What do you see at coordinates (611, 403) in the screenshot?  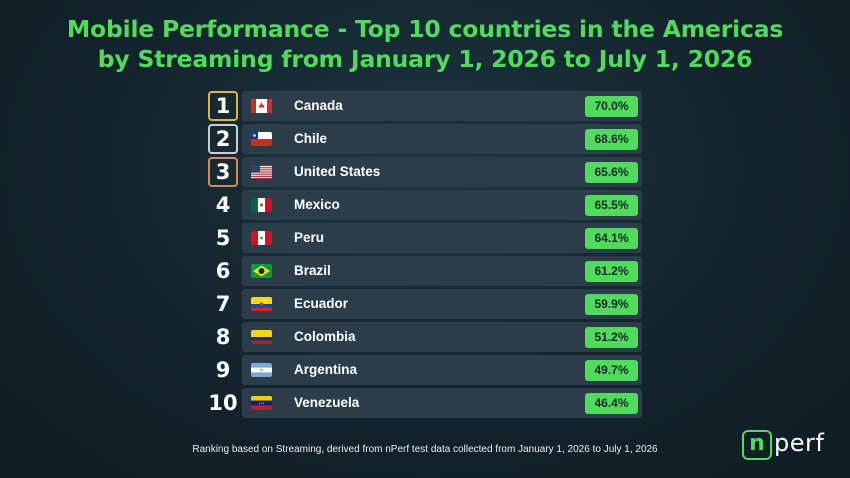 I see `score-badge: 46.4%` at bounding box center [611, 403].